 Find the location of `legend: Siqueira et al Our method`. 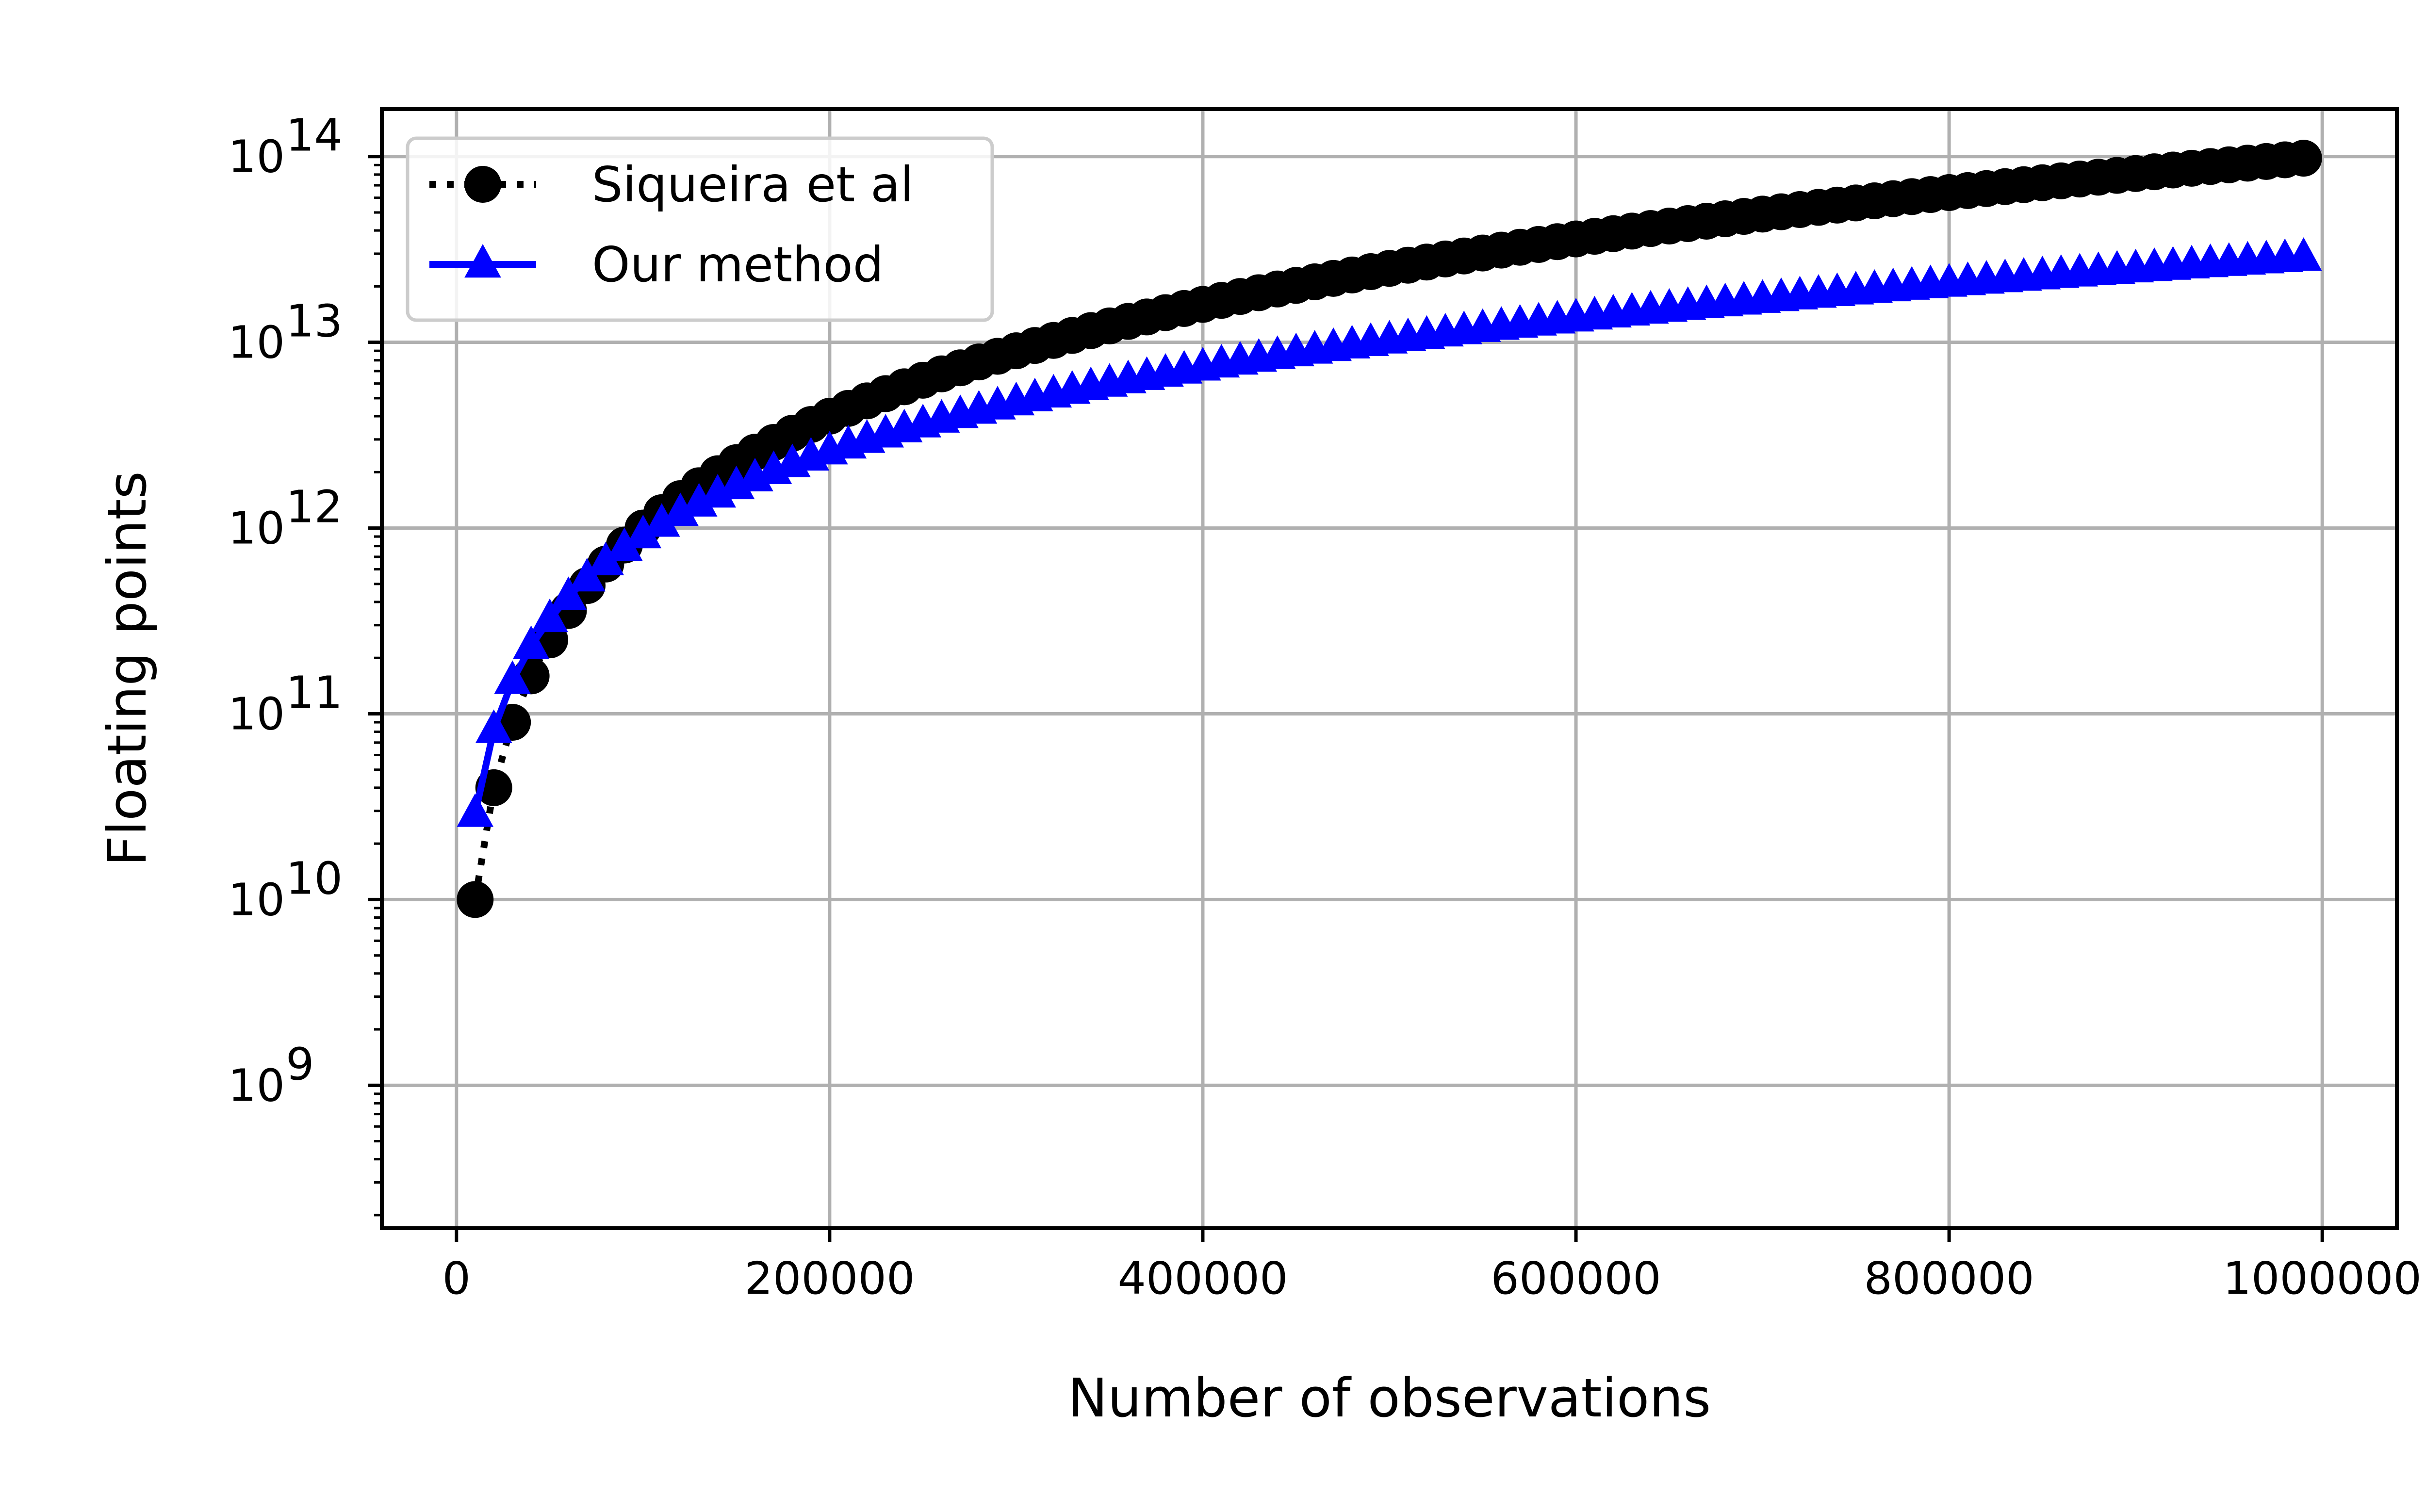

legend: Siqueira et al Our method is located at coordinates (700, 229).